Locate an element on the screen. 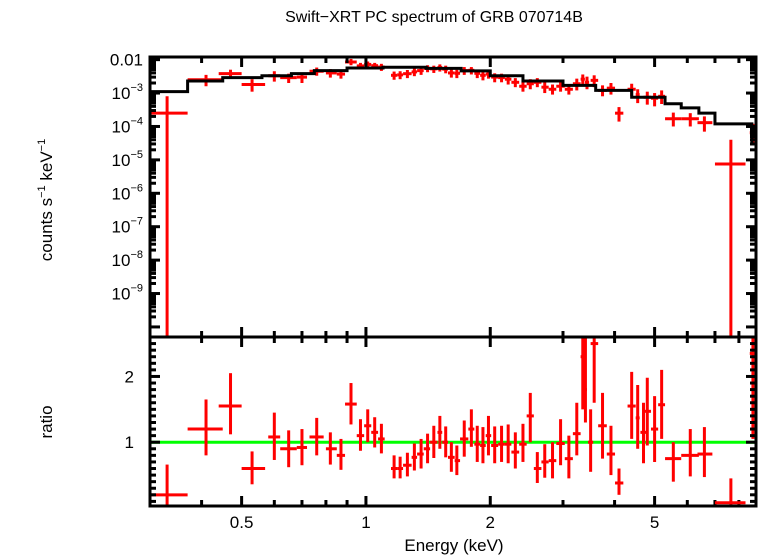  x-tick-label: 2 is located at coordinates (490, 522).